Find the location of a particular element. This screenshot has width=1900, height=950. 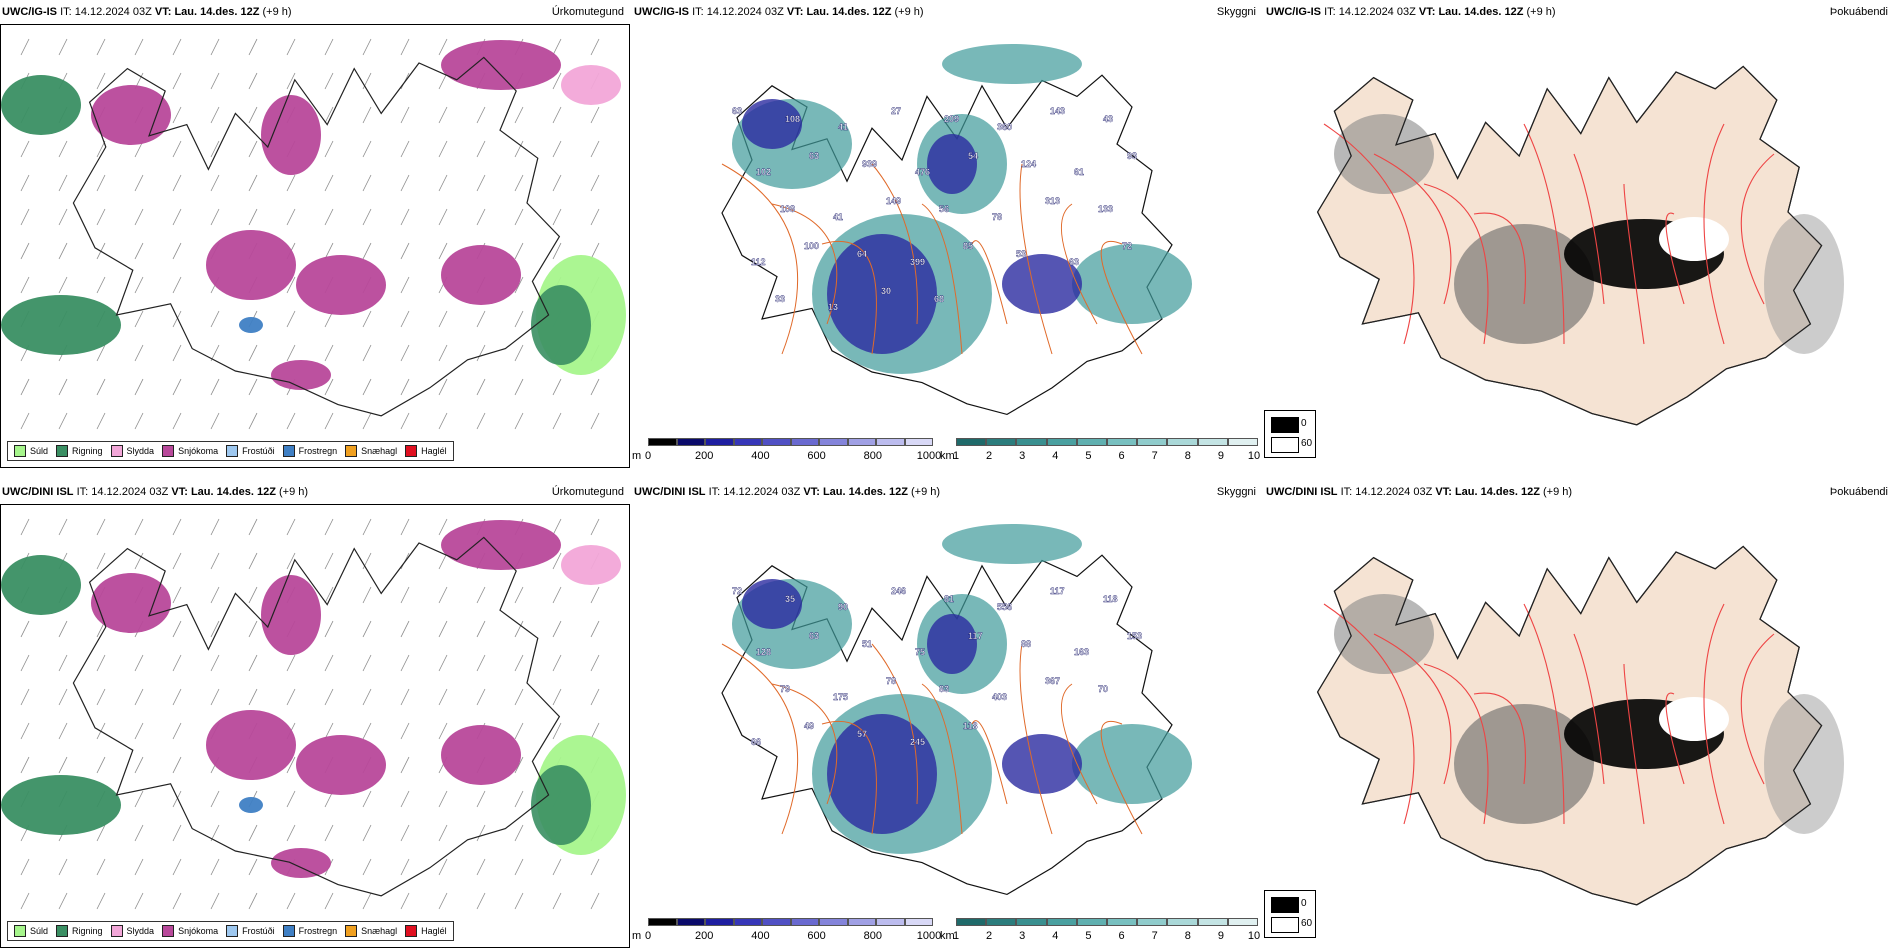

cloud-base-label: 66 is located at coordinates (756, 742).